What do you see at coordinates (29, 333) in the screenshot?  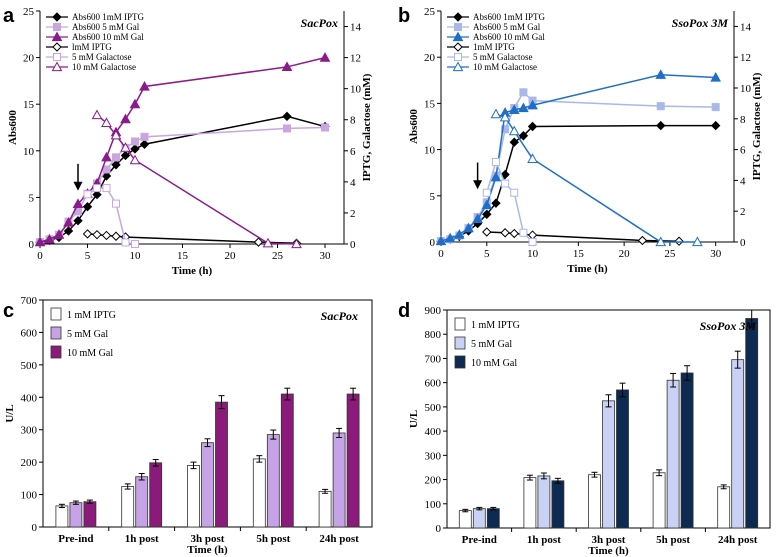 I see `y-tick-label: 600` at bounding box center [29, 333].